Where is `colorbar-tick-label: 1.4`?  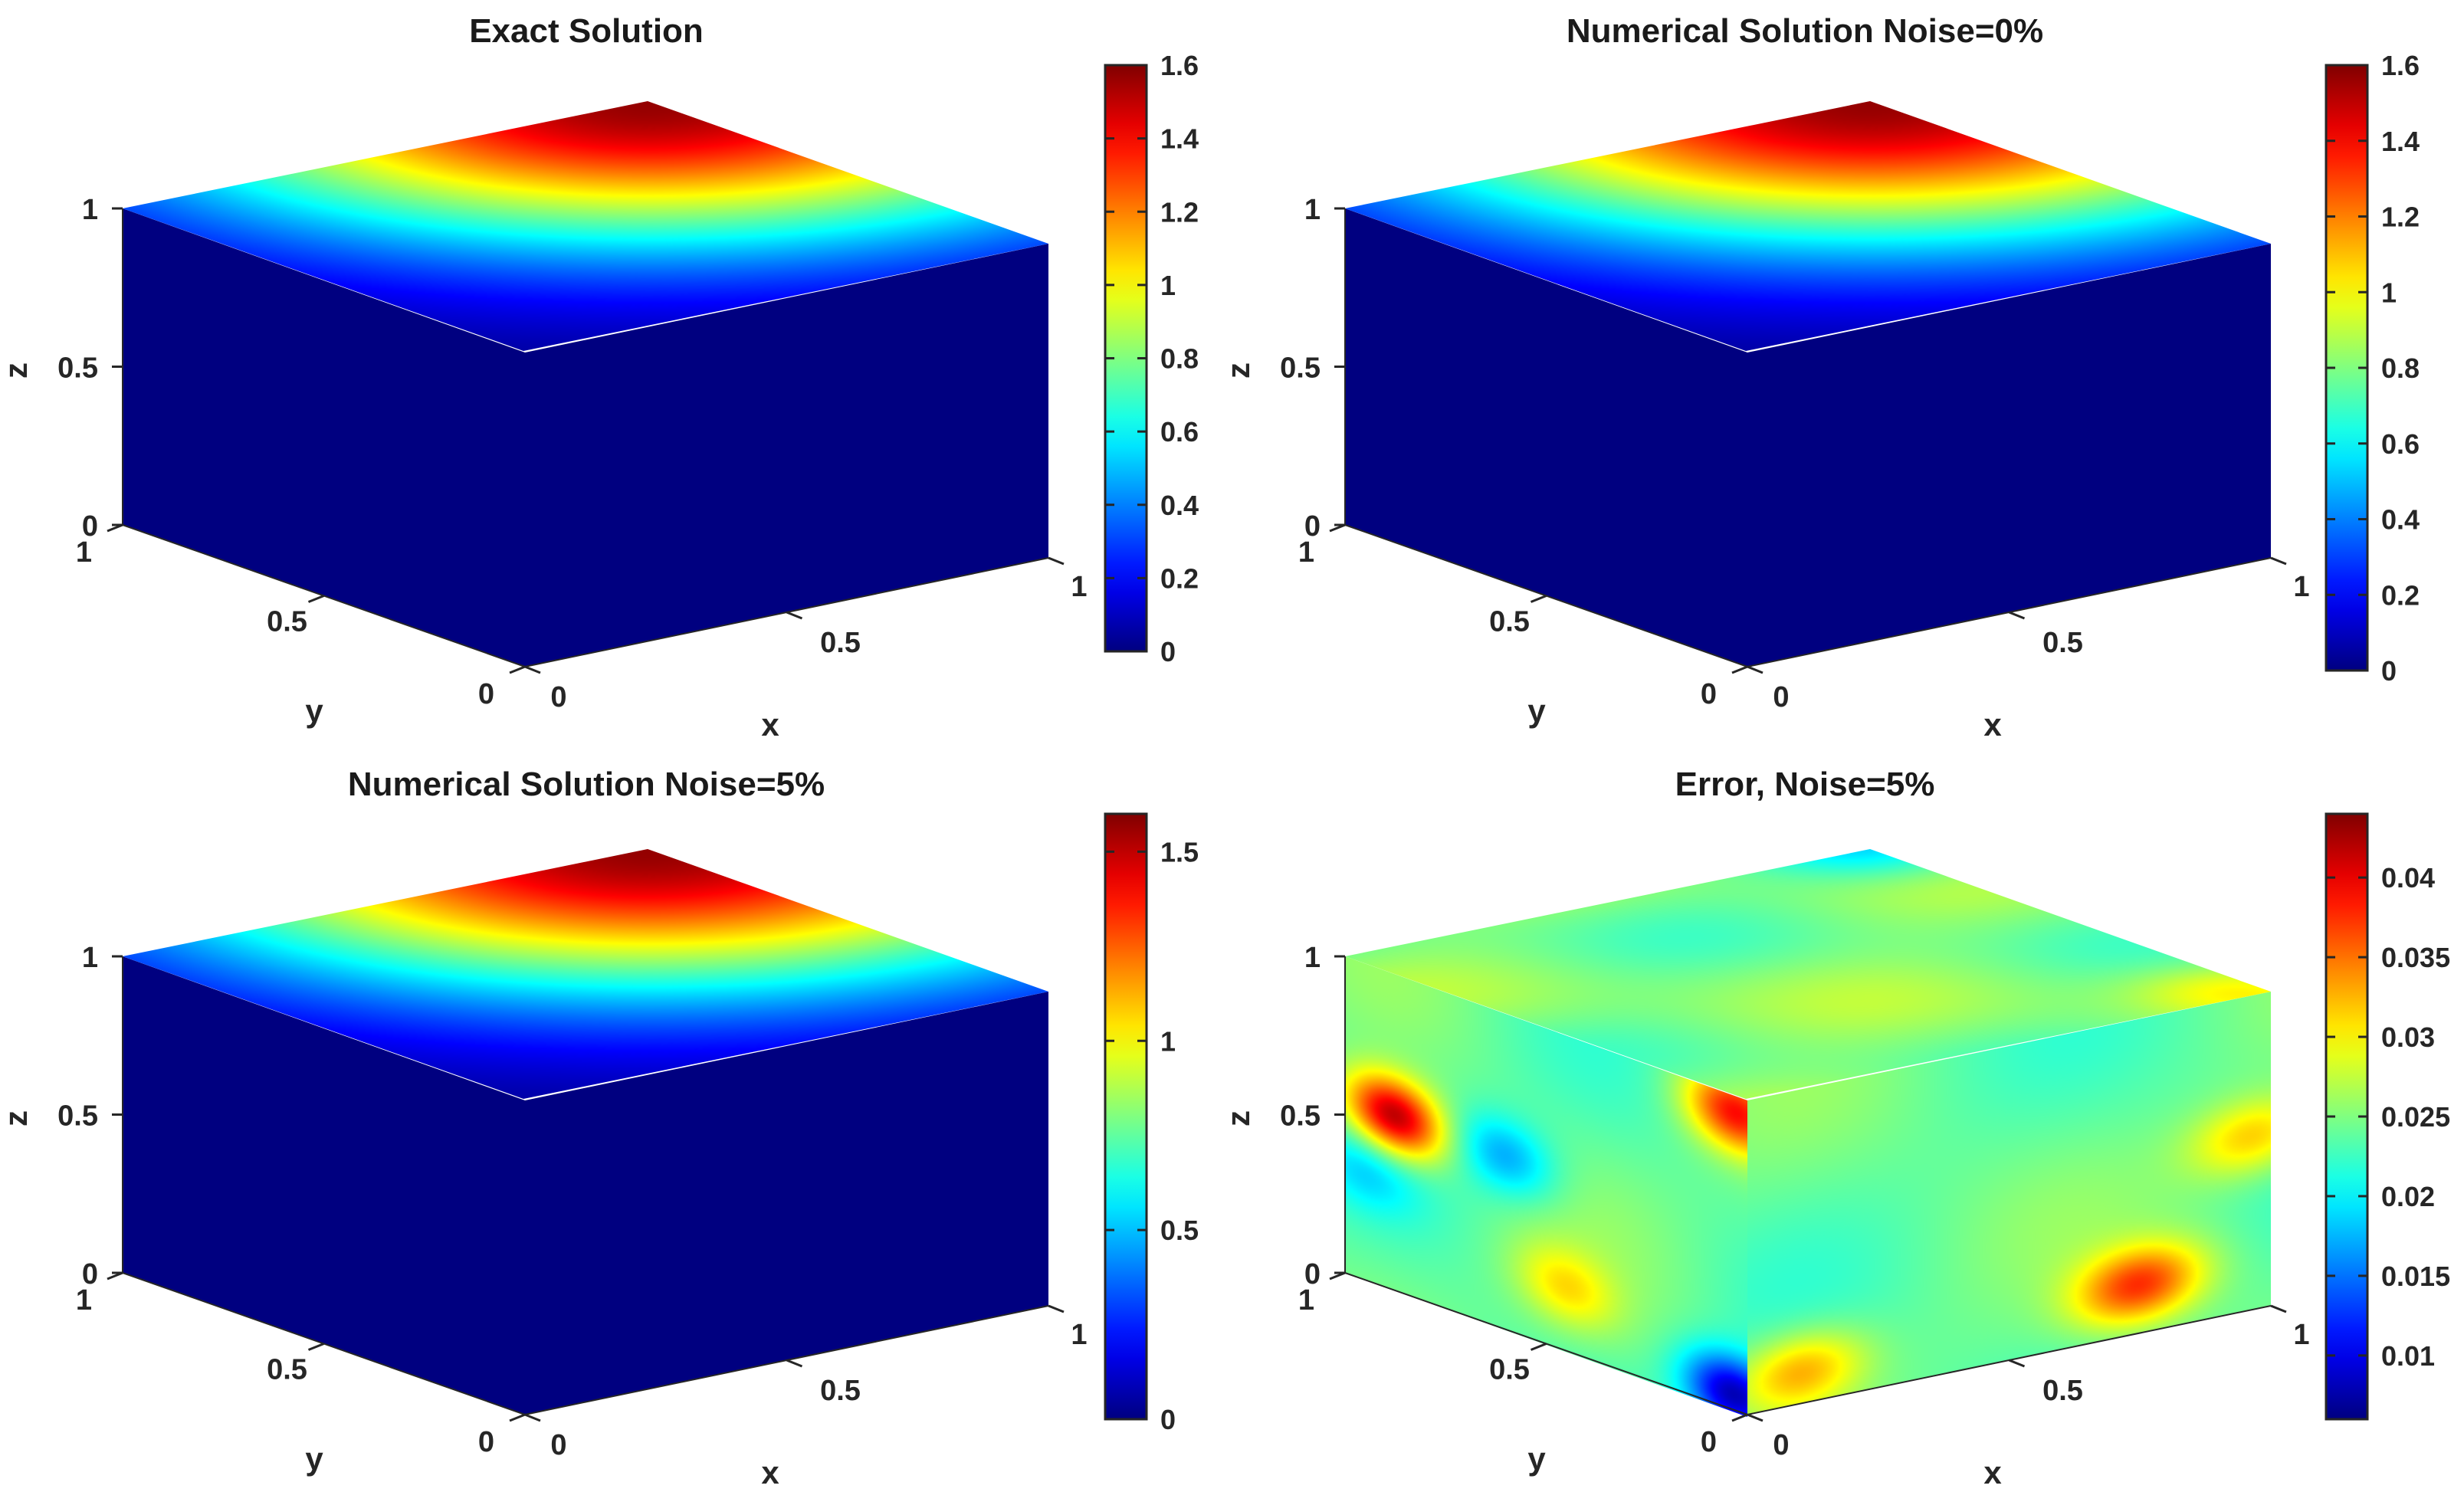 colorbar-tick-label: 1.4 is located at coordinates (2400, 141).